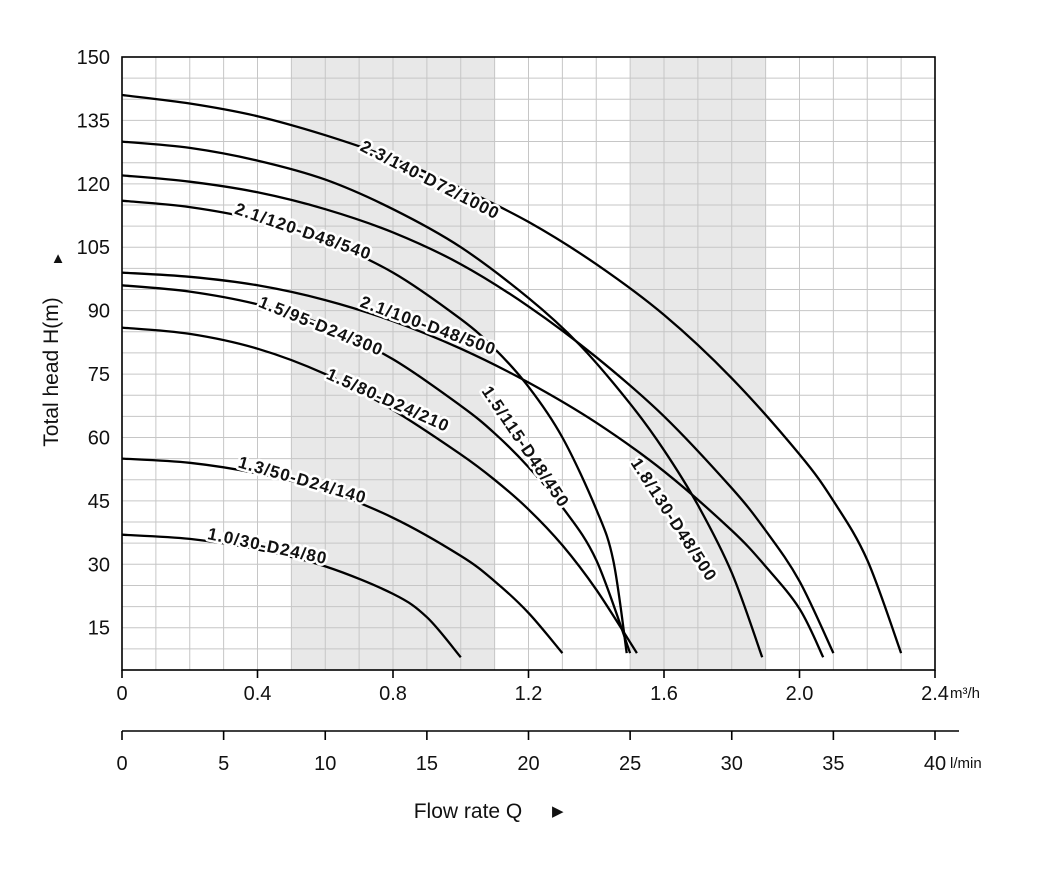 This screenshot has height=870, width=1041. I want to click on x-tick-label-lmin: 20, so click(528, 764).